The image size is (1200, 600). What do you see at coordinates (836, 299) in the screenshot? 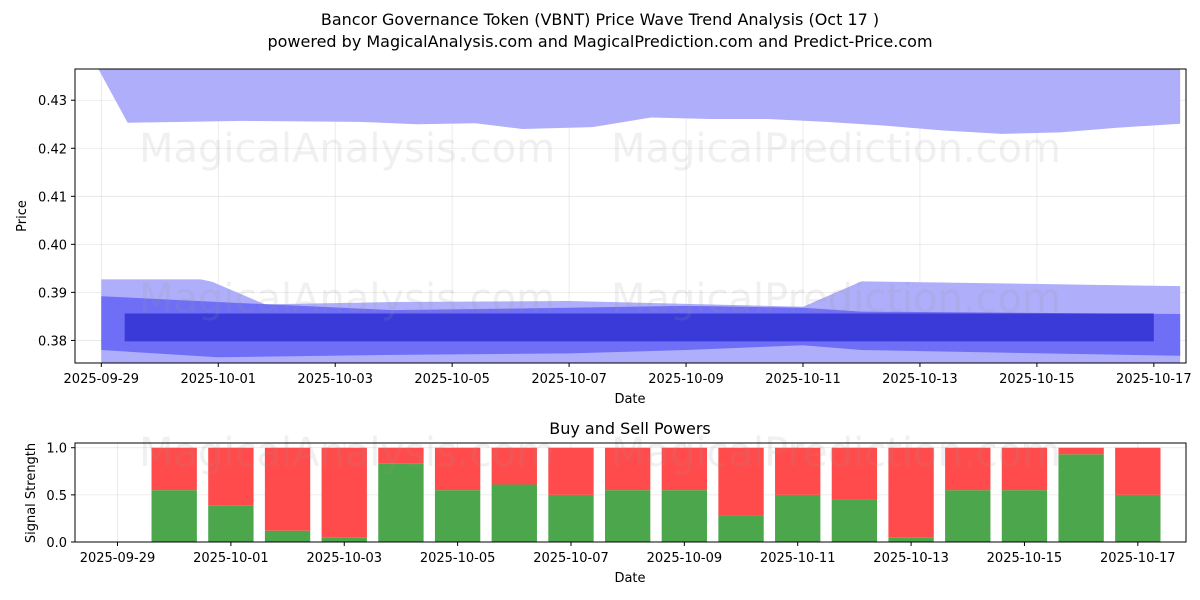
I see `watermark-prediction-mid: MagicalPrediction.com` at bounding box center [836, 299].